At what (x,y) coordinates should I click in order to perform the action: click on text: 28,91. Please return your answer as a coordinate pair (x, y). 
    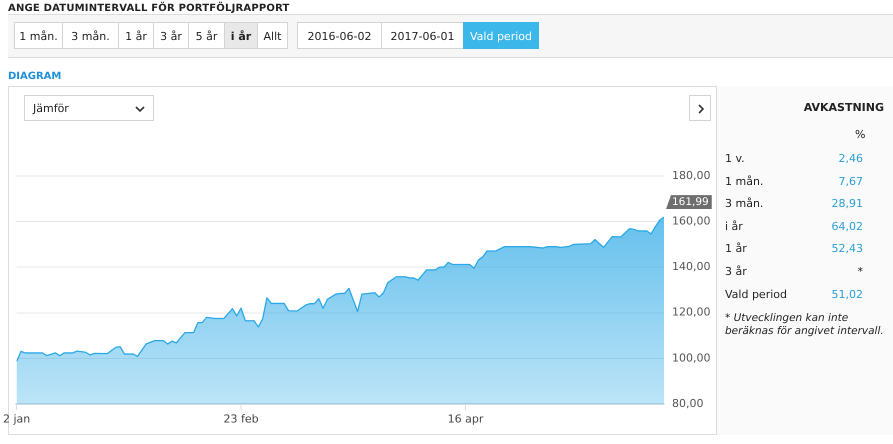
    Looking at the image, I should click on (847, 203).